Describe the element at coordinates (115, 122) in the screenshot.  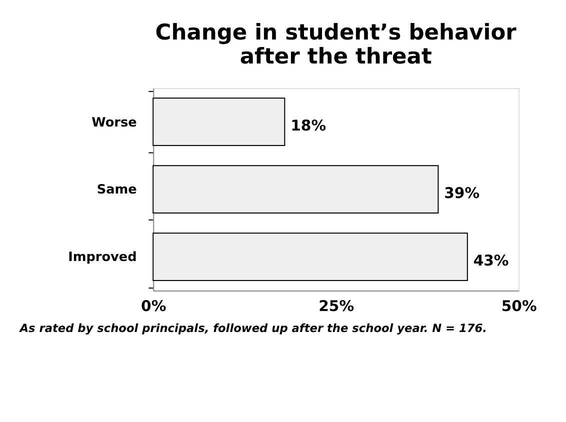
I see `y-tick-label: Worse` at that location.